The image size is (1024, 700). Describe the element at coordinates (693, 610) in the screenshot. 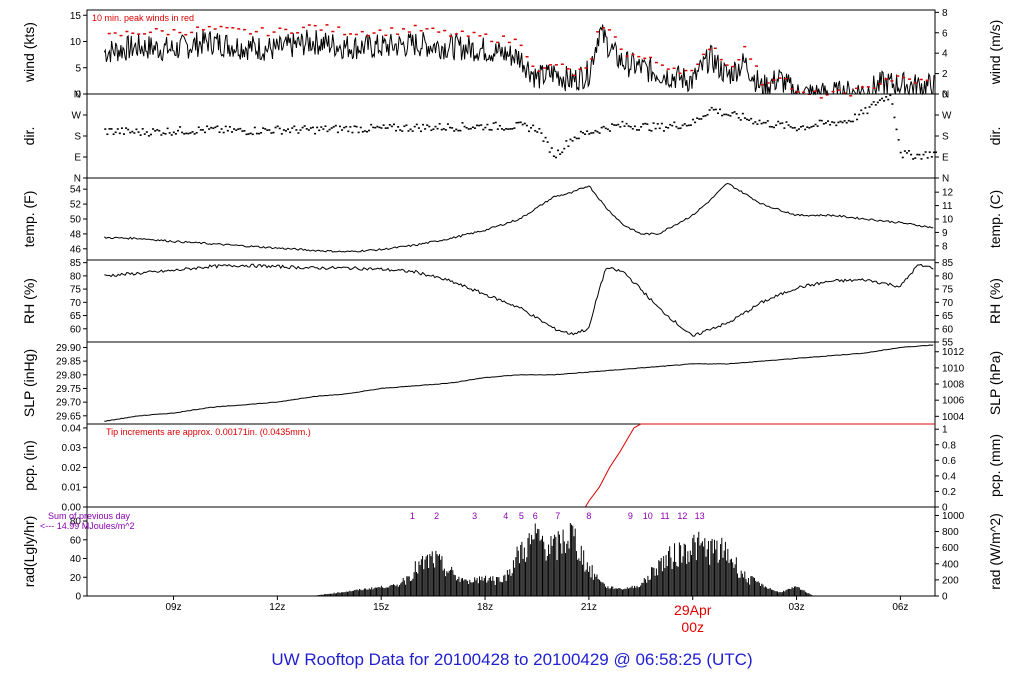

I see `date-label: 29Apr` at that location.